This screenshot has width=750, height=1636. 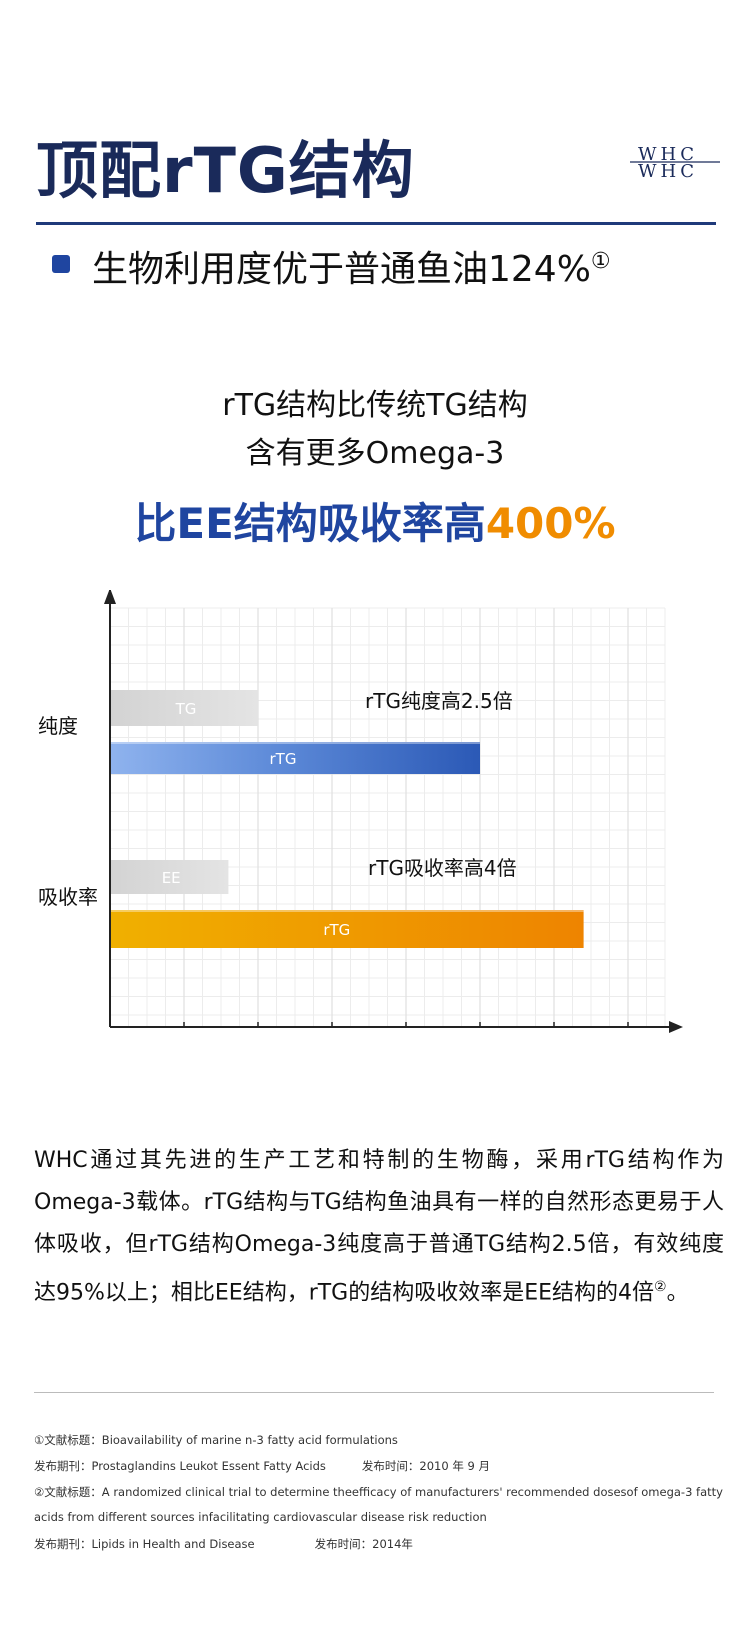 I want to click on bullet-text: 生物利用度优于普通鱼油124%, so click(x=341, y=269).